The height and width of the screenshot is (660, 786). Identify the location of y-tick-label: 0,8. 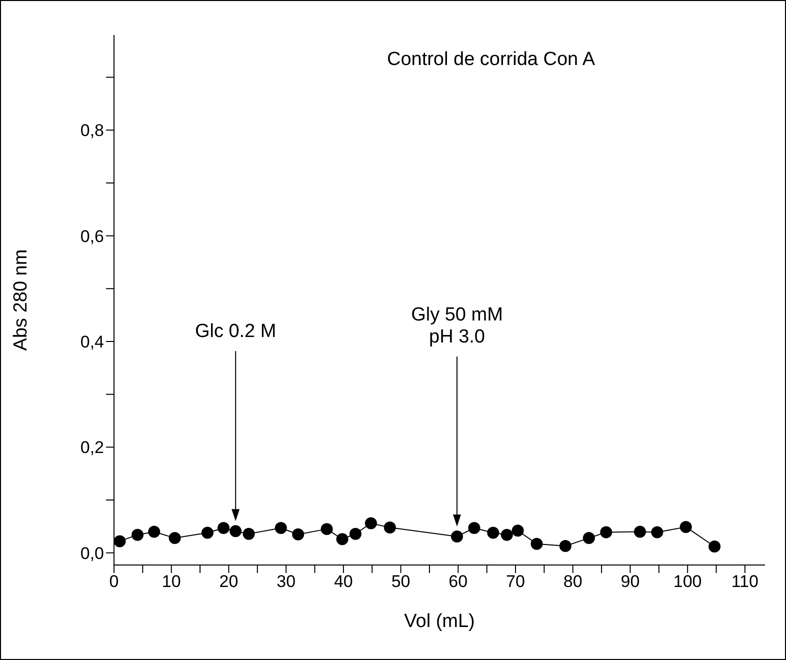
(92, 130).